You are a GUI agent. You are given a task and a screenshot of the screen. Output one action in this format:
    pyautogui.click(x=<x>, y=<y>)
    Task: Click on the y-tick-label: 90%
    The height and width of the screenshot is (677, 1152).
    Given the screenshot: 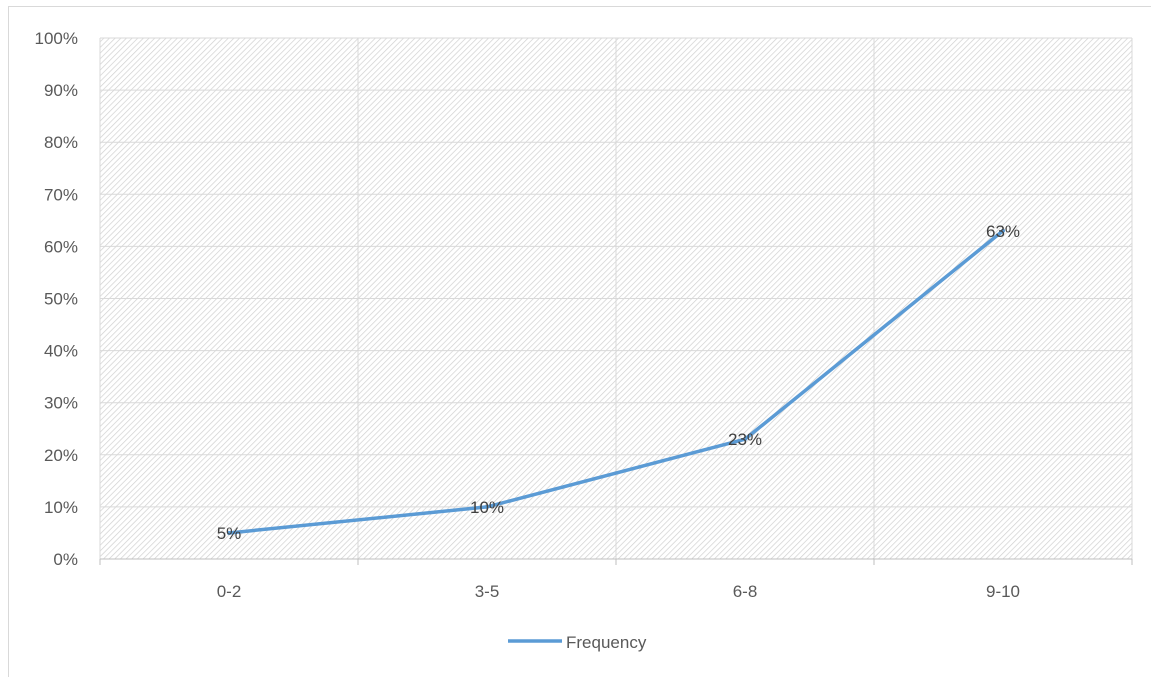 What is the action you would take?
    pyautogui.click(x=61, y=90)
    